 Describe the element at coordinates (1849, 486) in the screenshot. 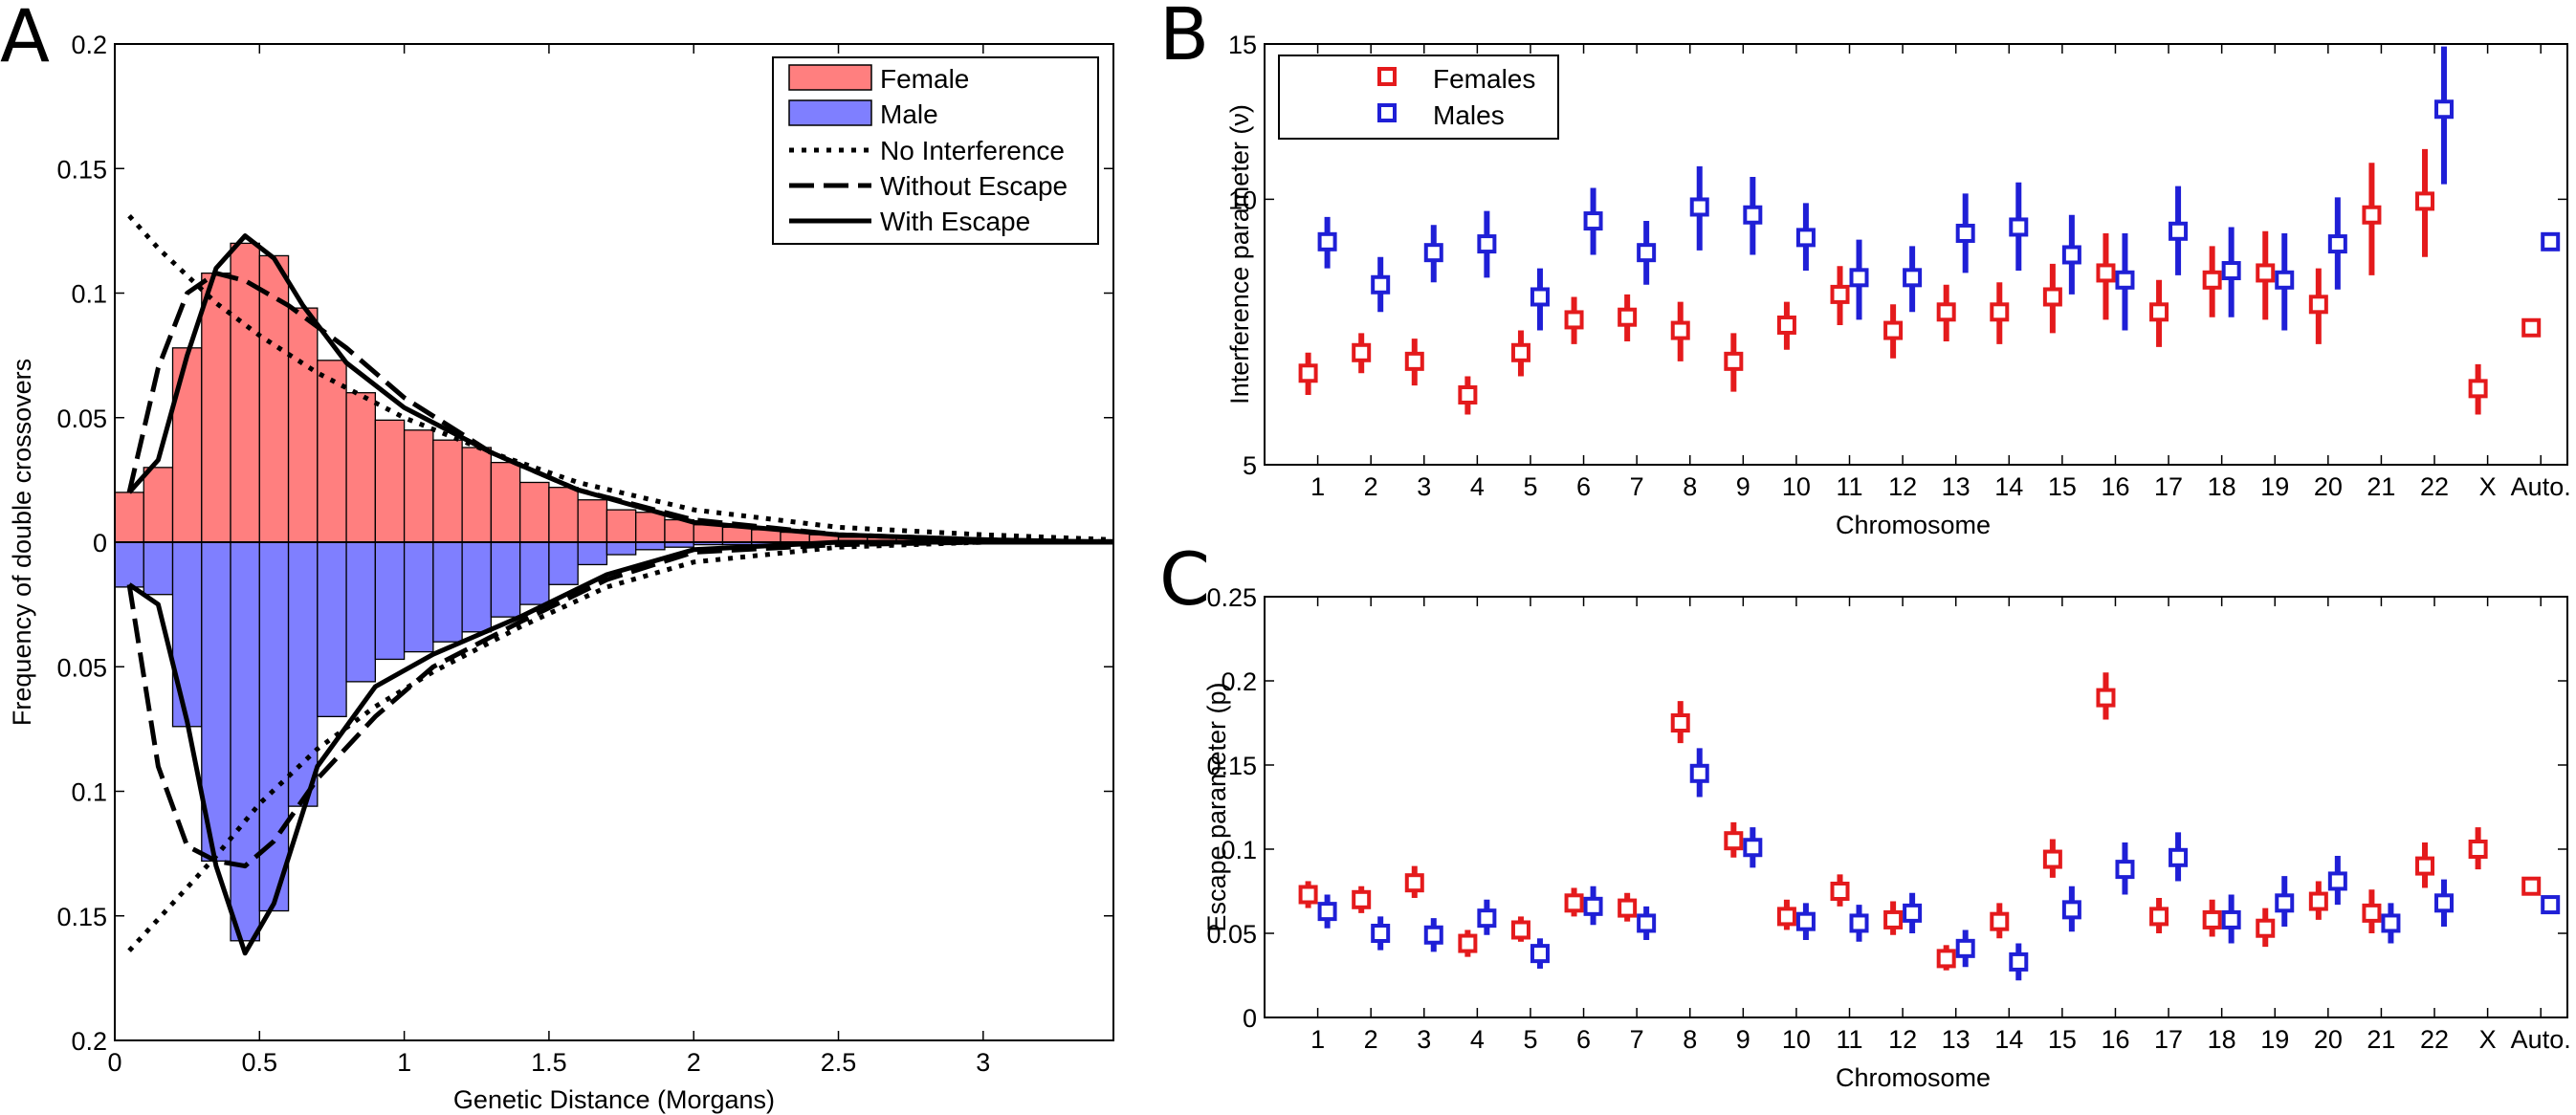

I see `x-tick-label: 11` at that location.